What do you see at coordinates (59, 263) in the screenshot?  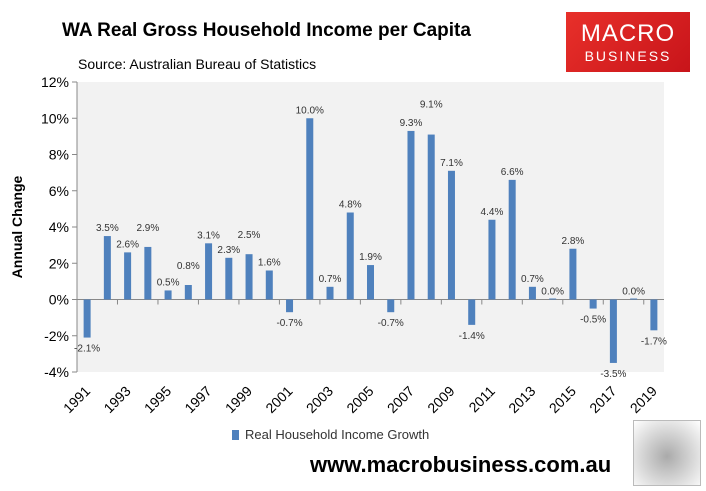 I see `y-tick-label: 2%` at bounding box center [59, 263].